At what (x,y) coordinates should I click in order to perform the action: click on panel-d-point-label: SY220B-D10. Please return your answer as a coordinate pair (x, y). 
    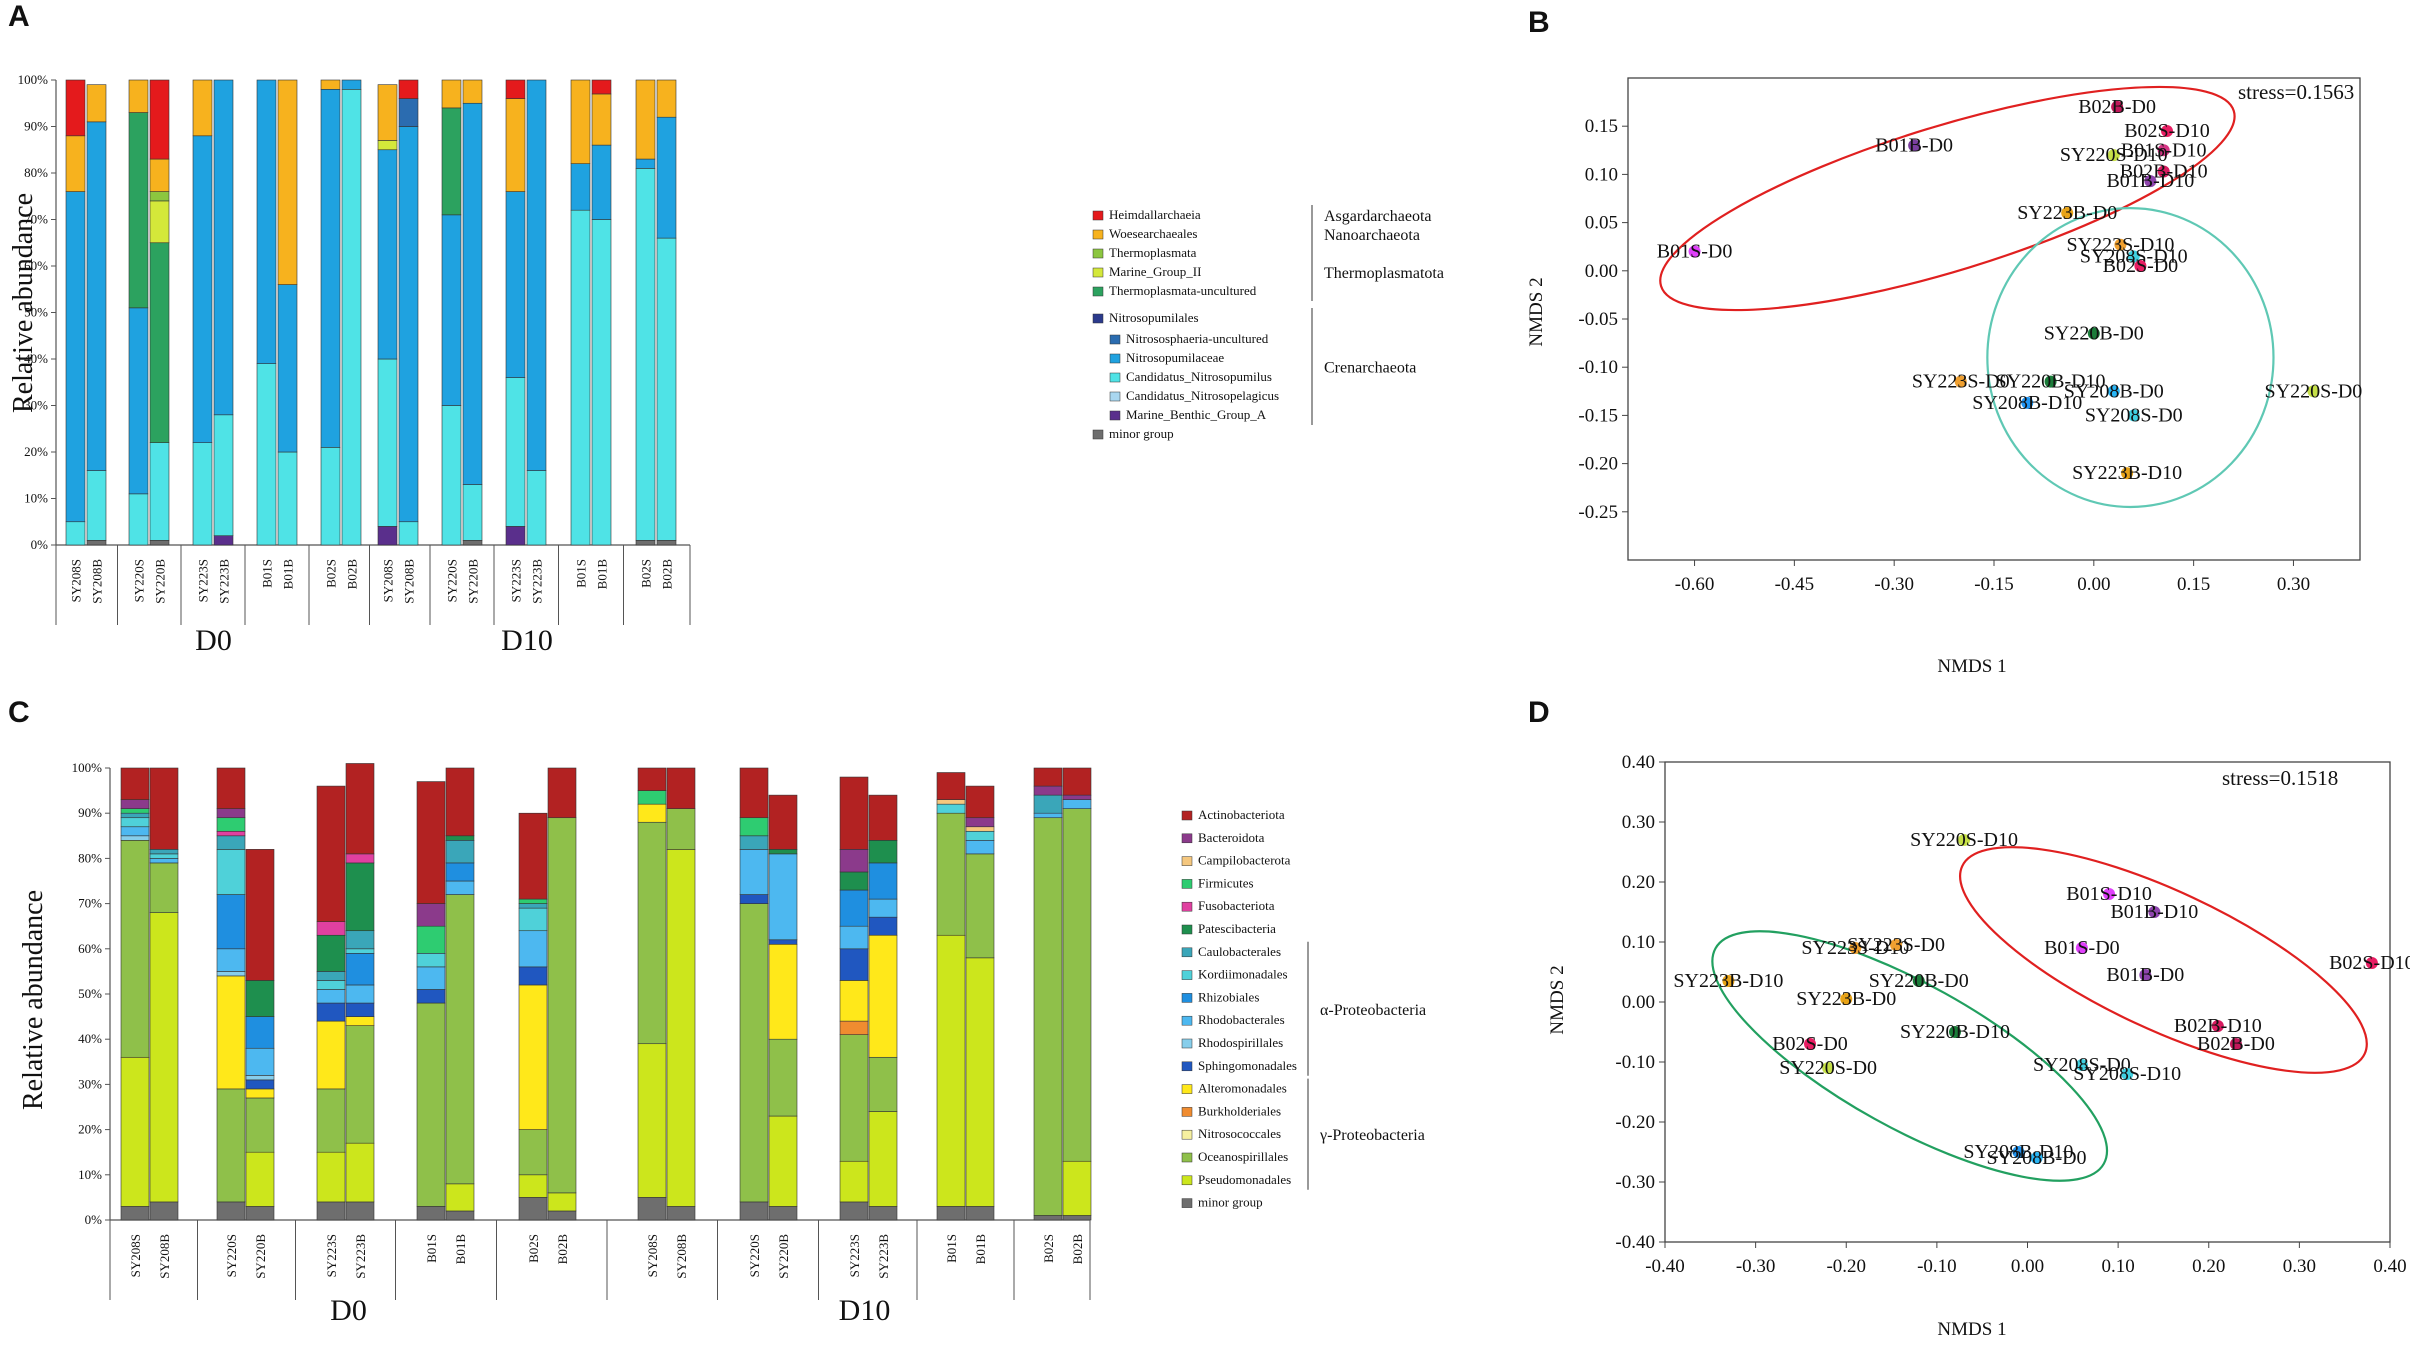
    Looking at the image, I should click on (1955, 1032).